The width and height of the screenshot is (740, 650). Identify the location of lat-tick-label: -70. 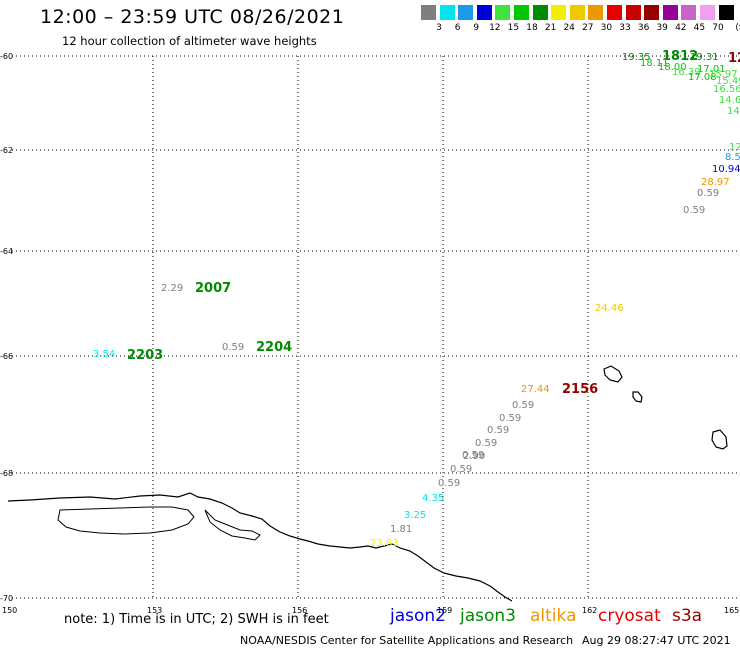
(6, 598).